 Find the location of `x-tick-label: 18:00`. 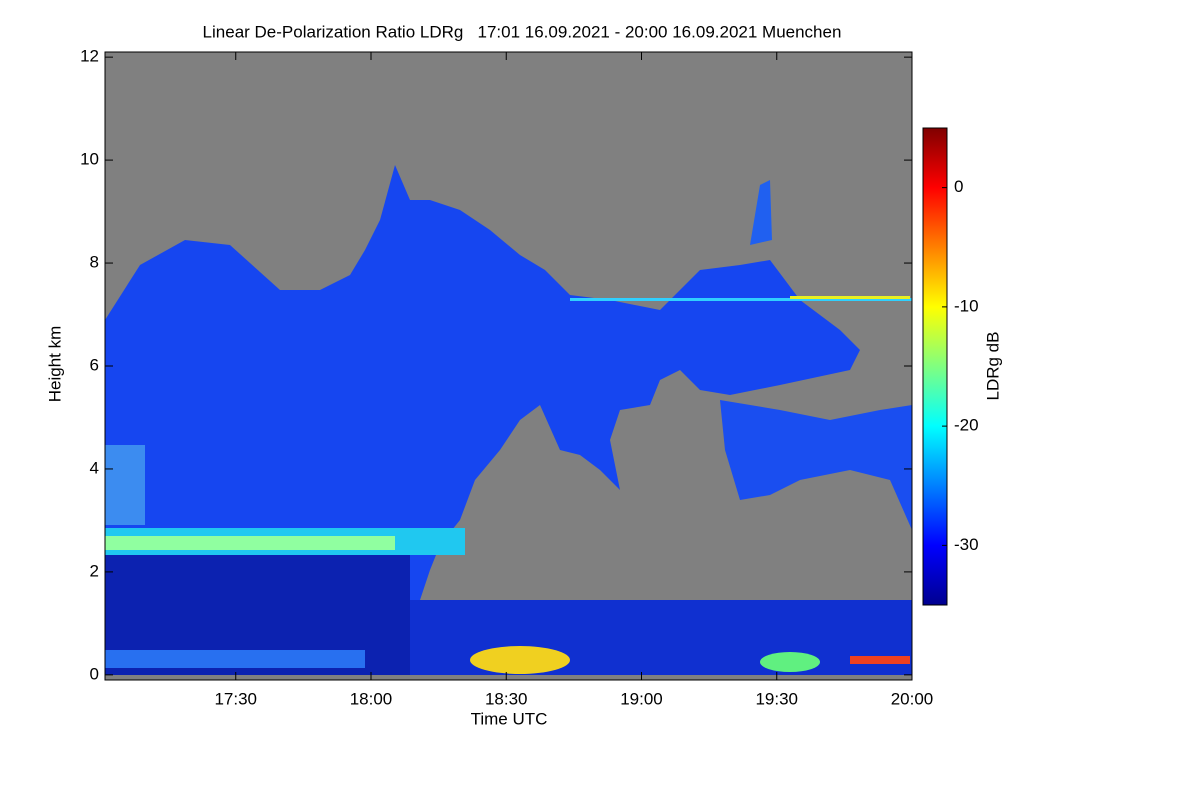

x-tick-label: 18:00 is located at coordinates (371, 698).